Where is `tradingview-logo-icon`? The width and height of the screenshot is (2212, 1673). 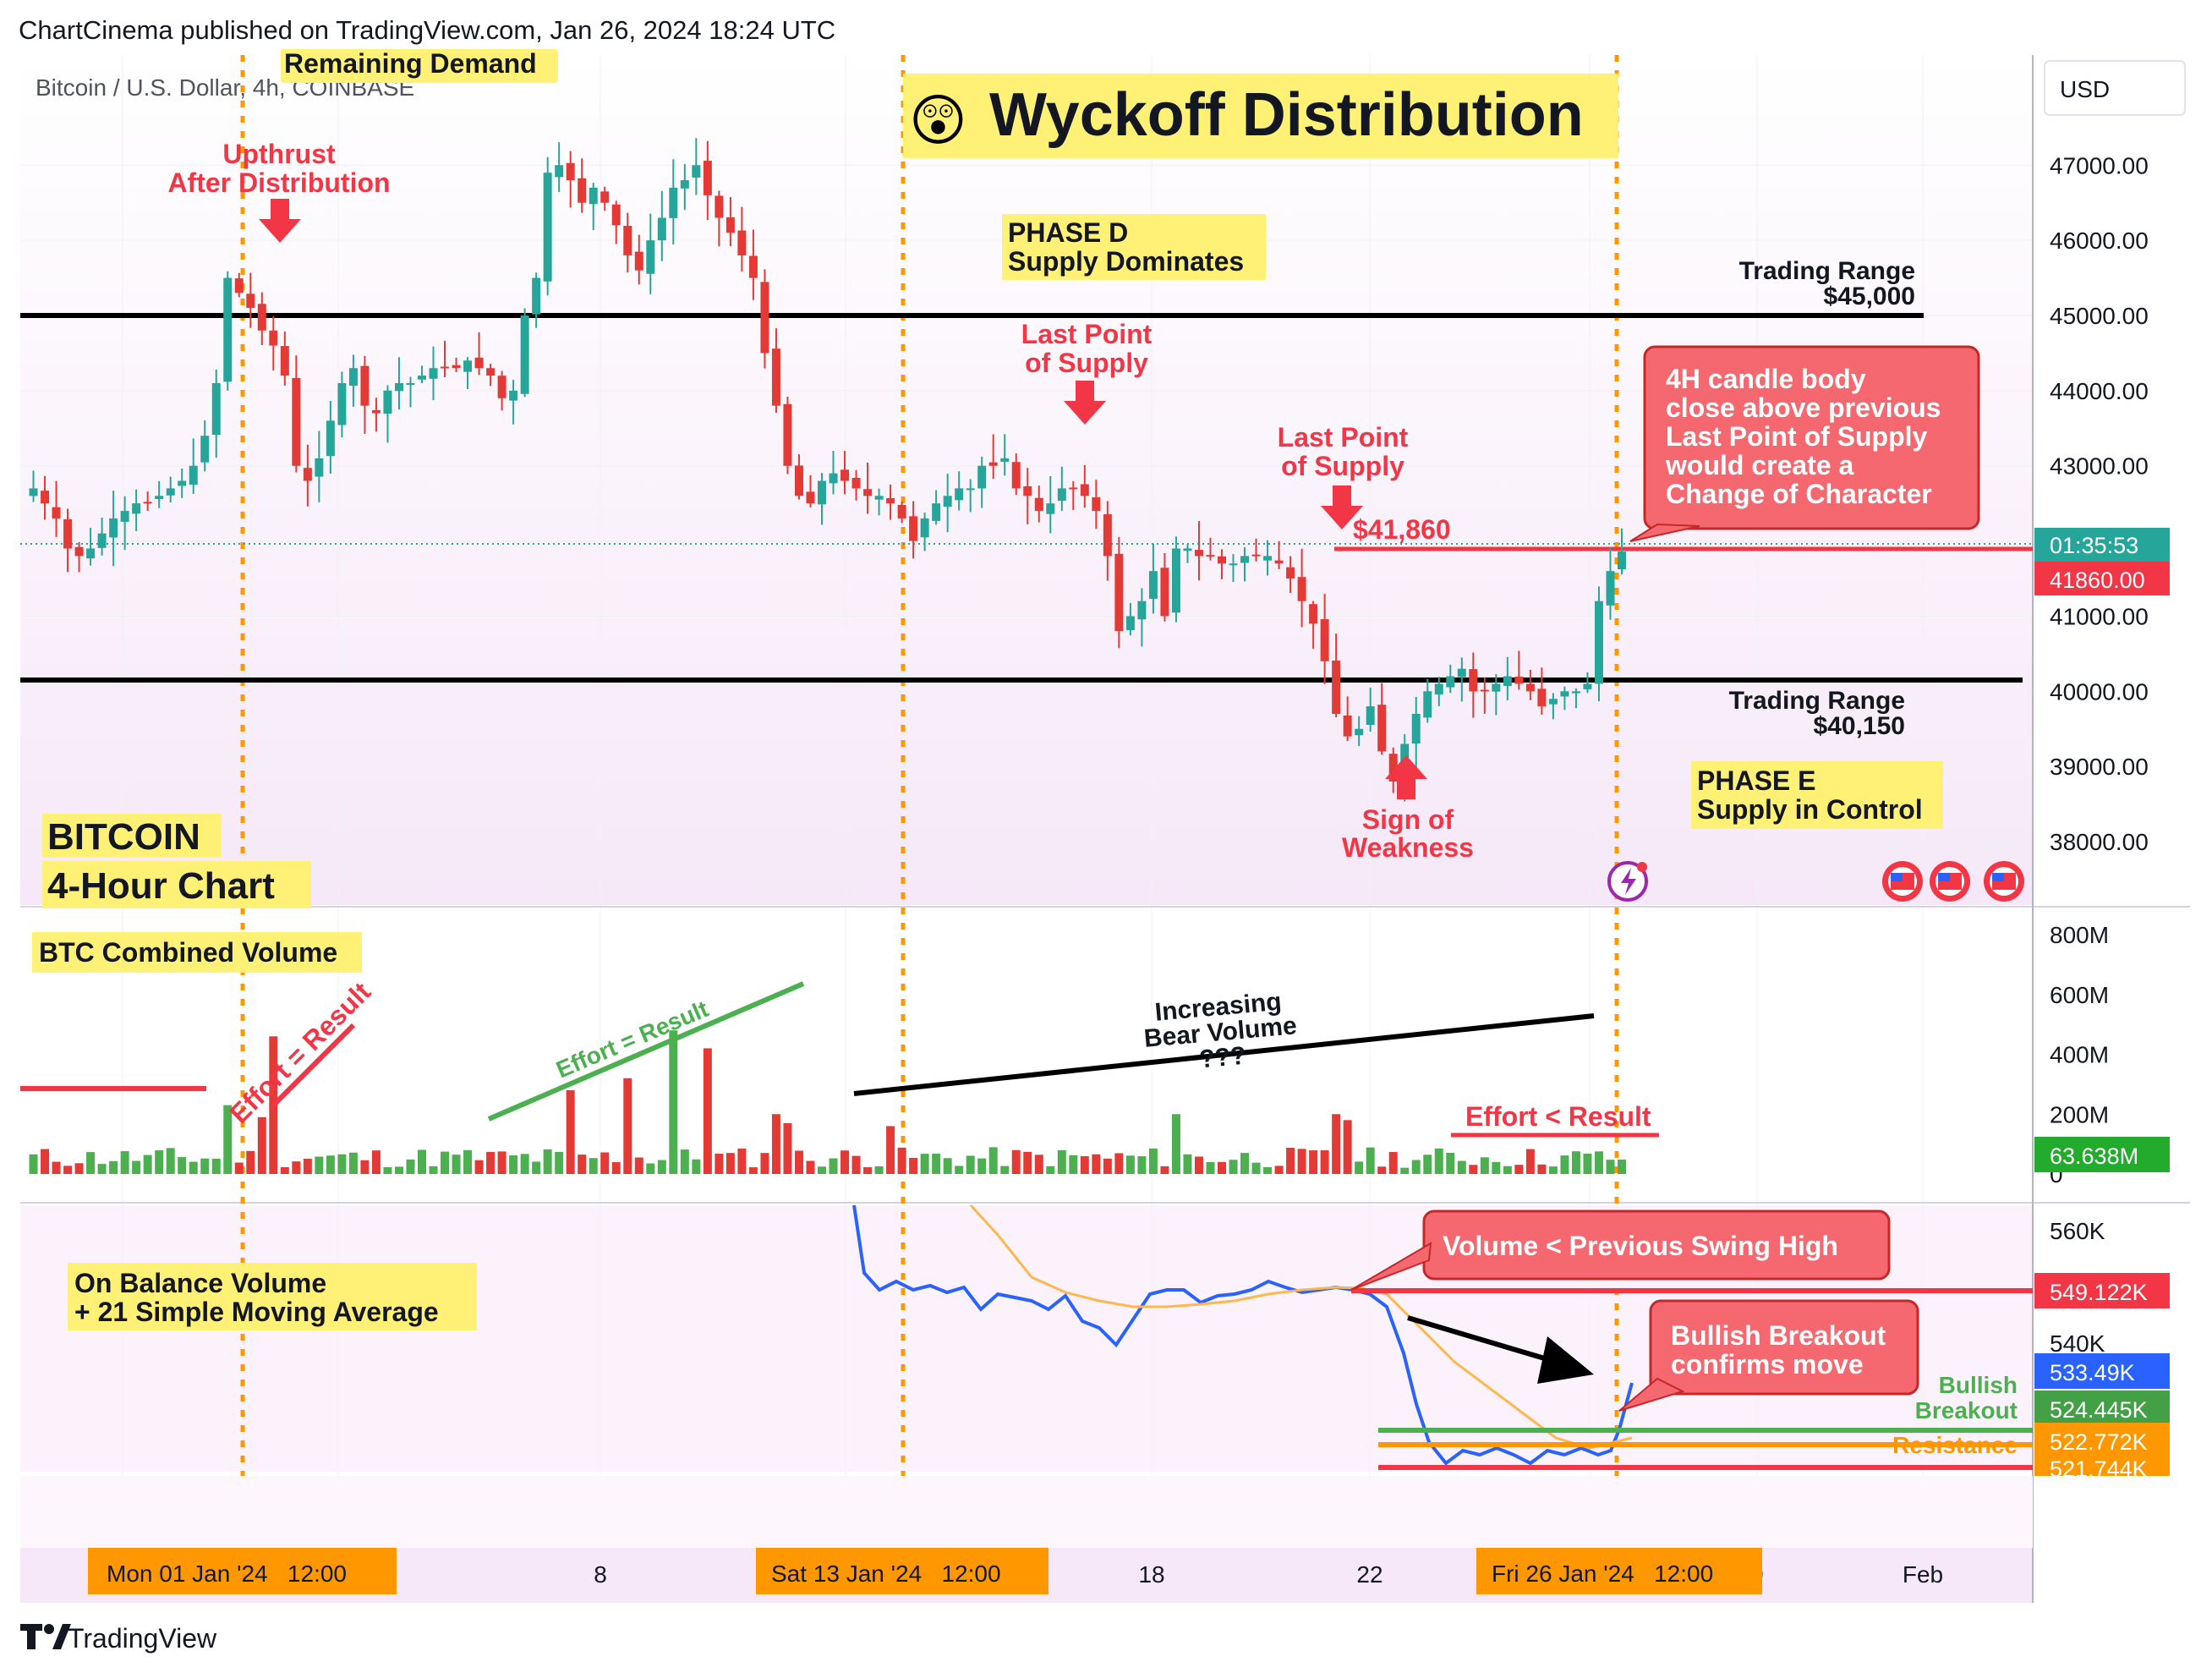
tradingview-logo-icon is located at coordinates (45, 1636).